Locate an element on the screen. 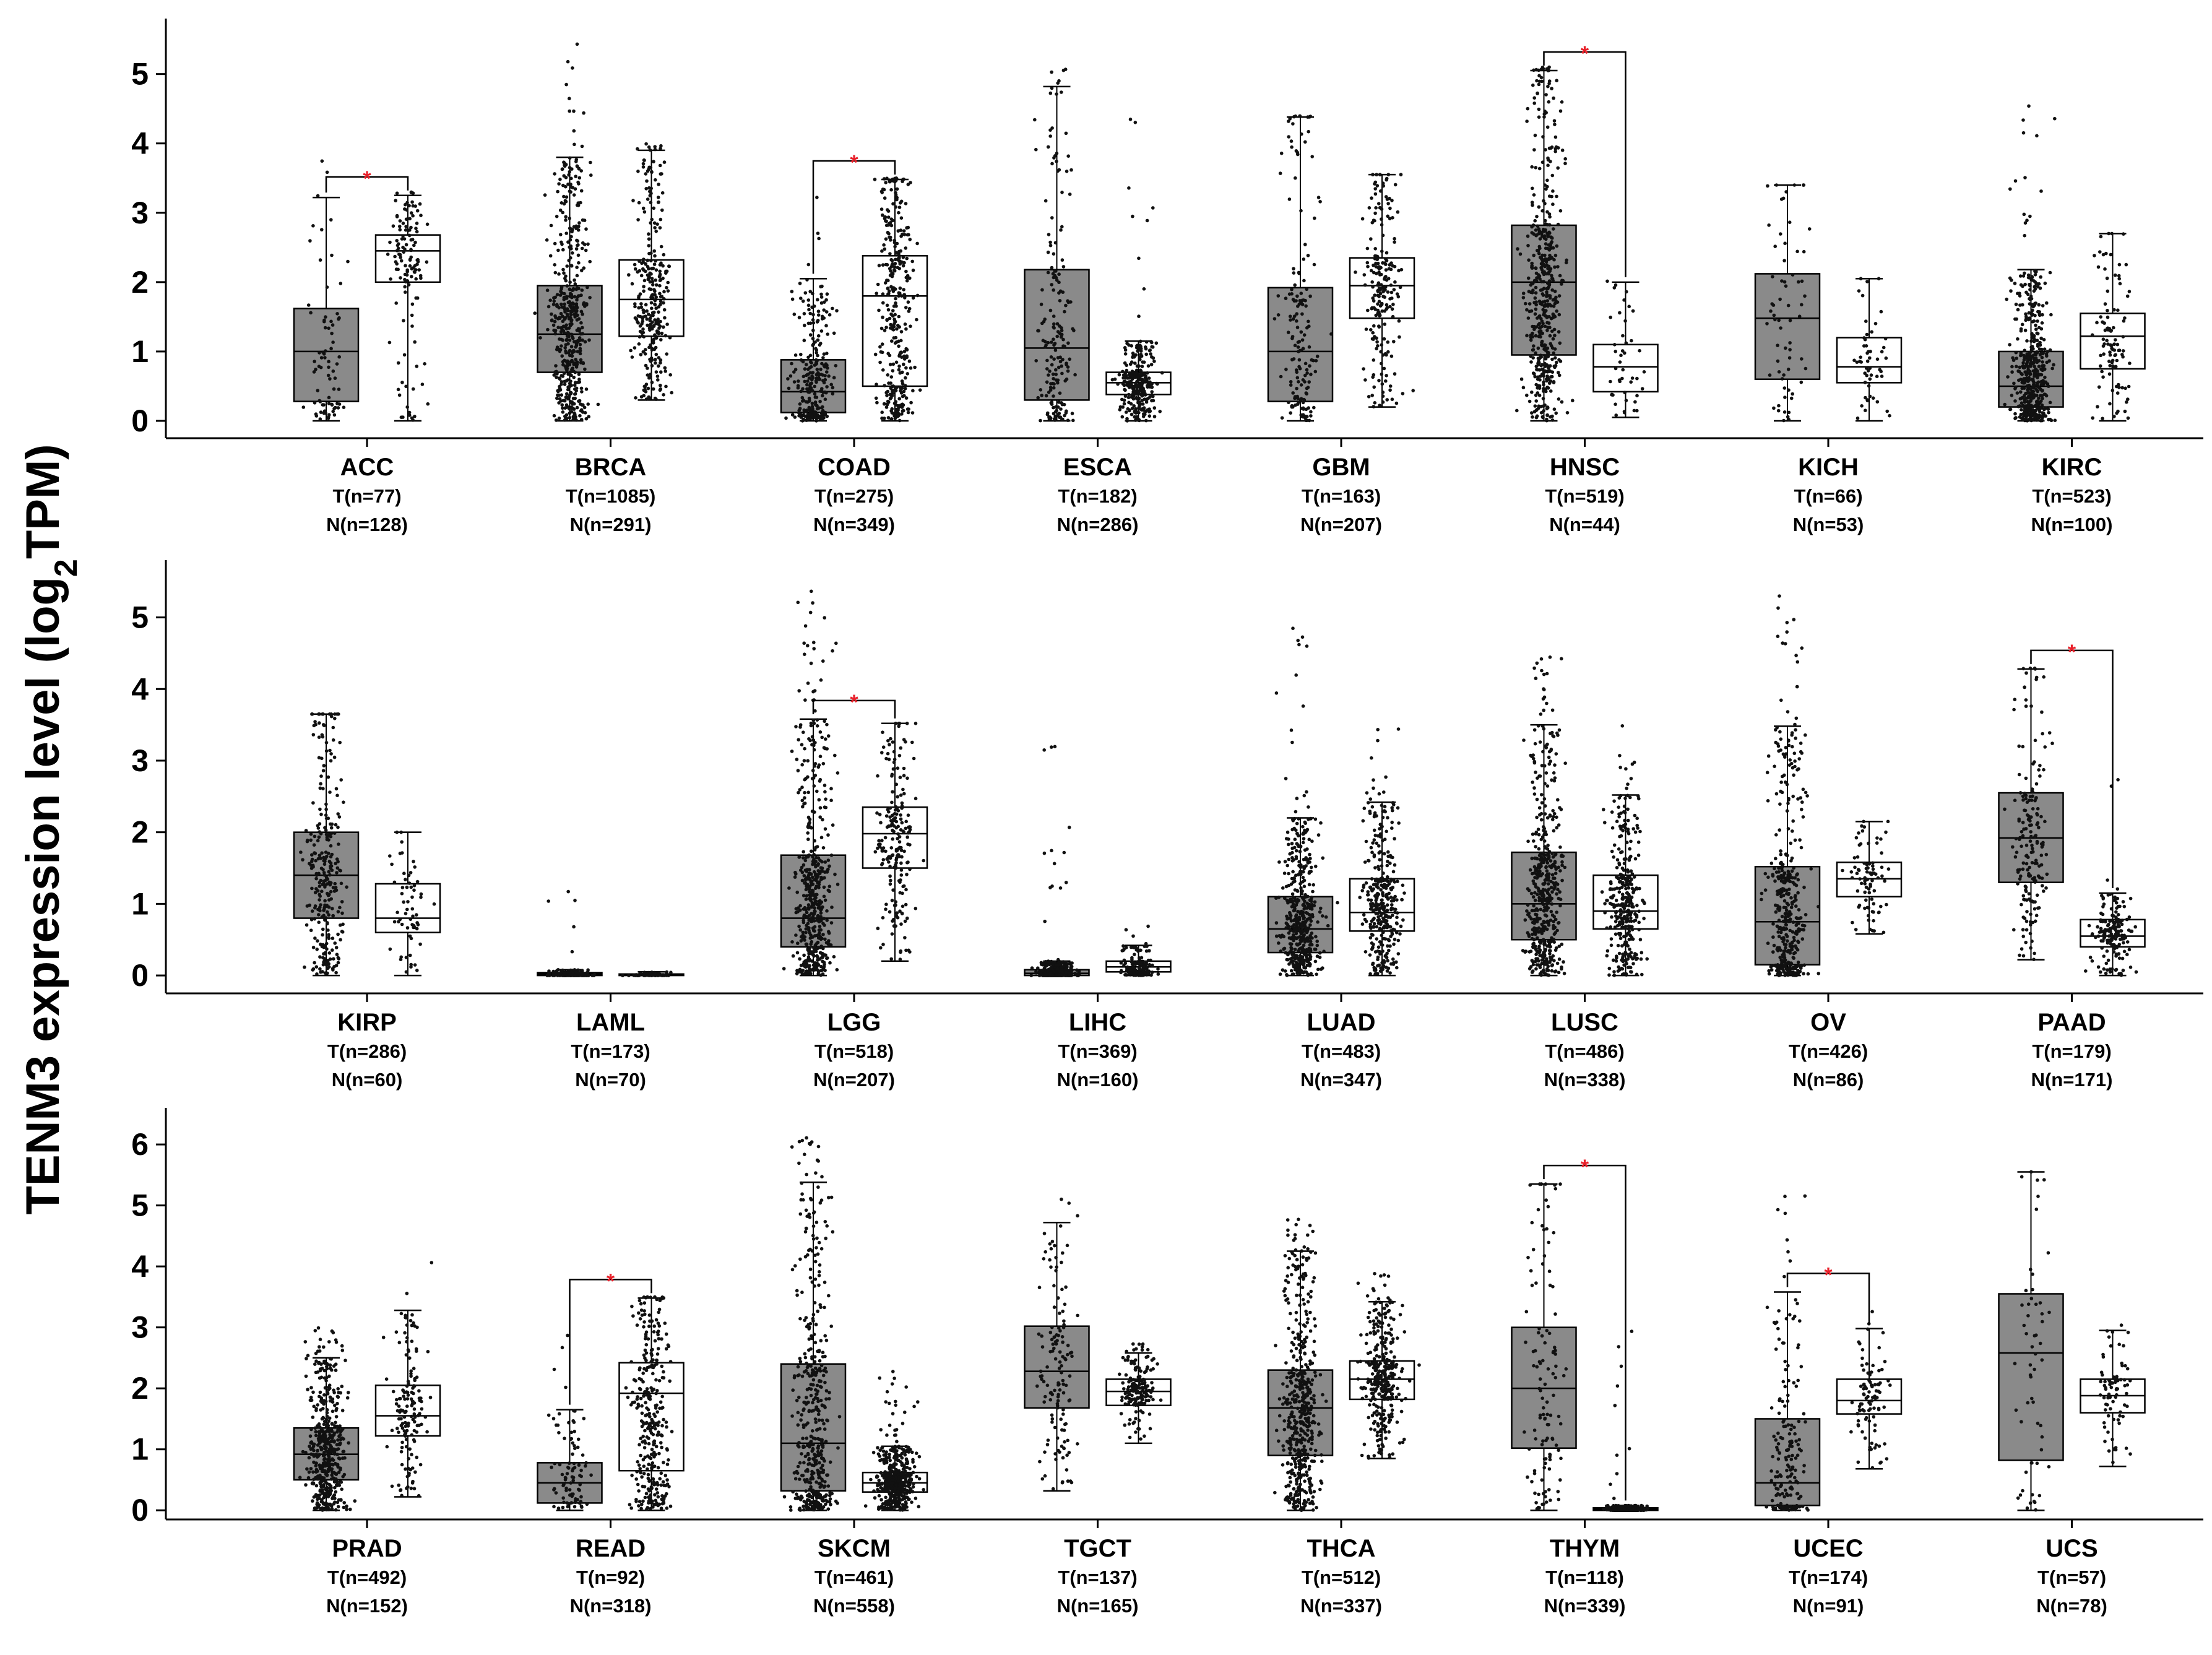 Image resolution: width=2212 pixels, height=1655 pixels. tumor-count-label: T(n=523) is located at coordinates (2071, 496).